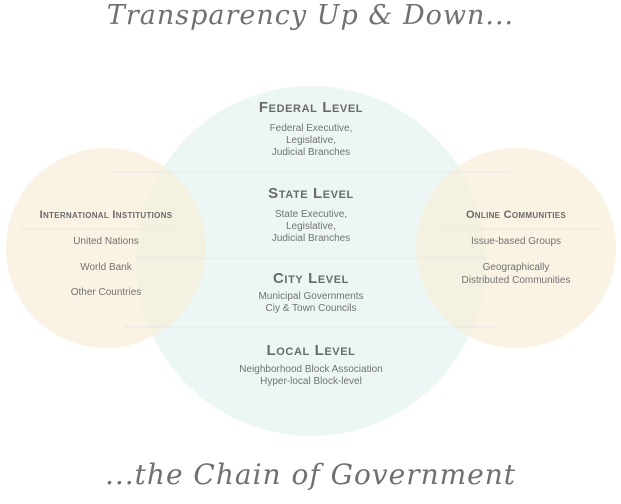 This screenshot has height=504, width=621. Describe the element at coordinates (311, 107) in the screenshot. I see `federal-level-heading: Federal Level` at that location.